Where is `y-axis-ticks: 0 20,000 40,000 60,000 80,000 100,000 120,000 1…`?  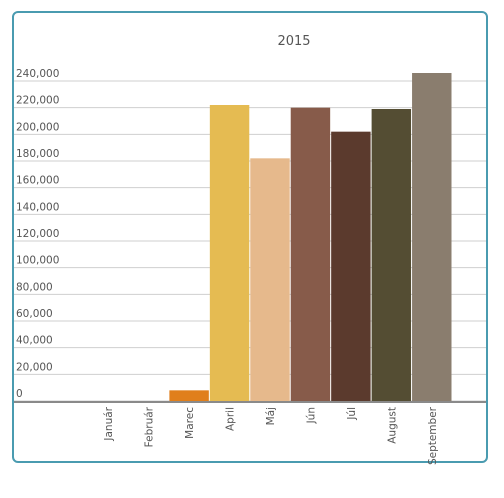
y-axis-ticks: 0 20,000 40,000 60,000 80,000 100,000 120,000 1… is located at coordinates (37, 234).